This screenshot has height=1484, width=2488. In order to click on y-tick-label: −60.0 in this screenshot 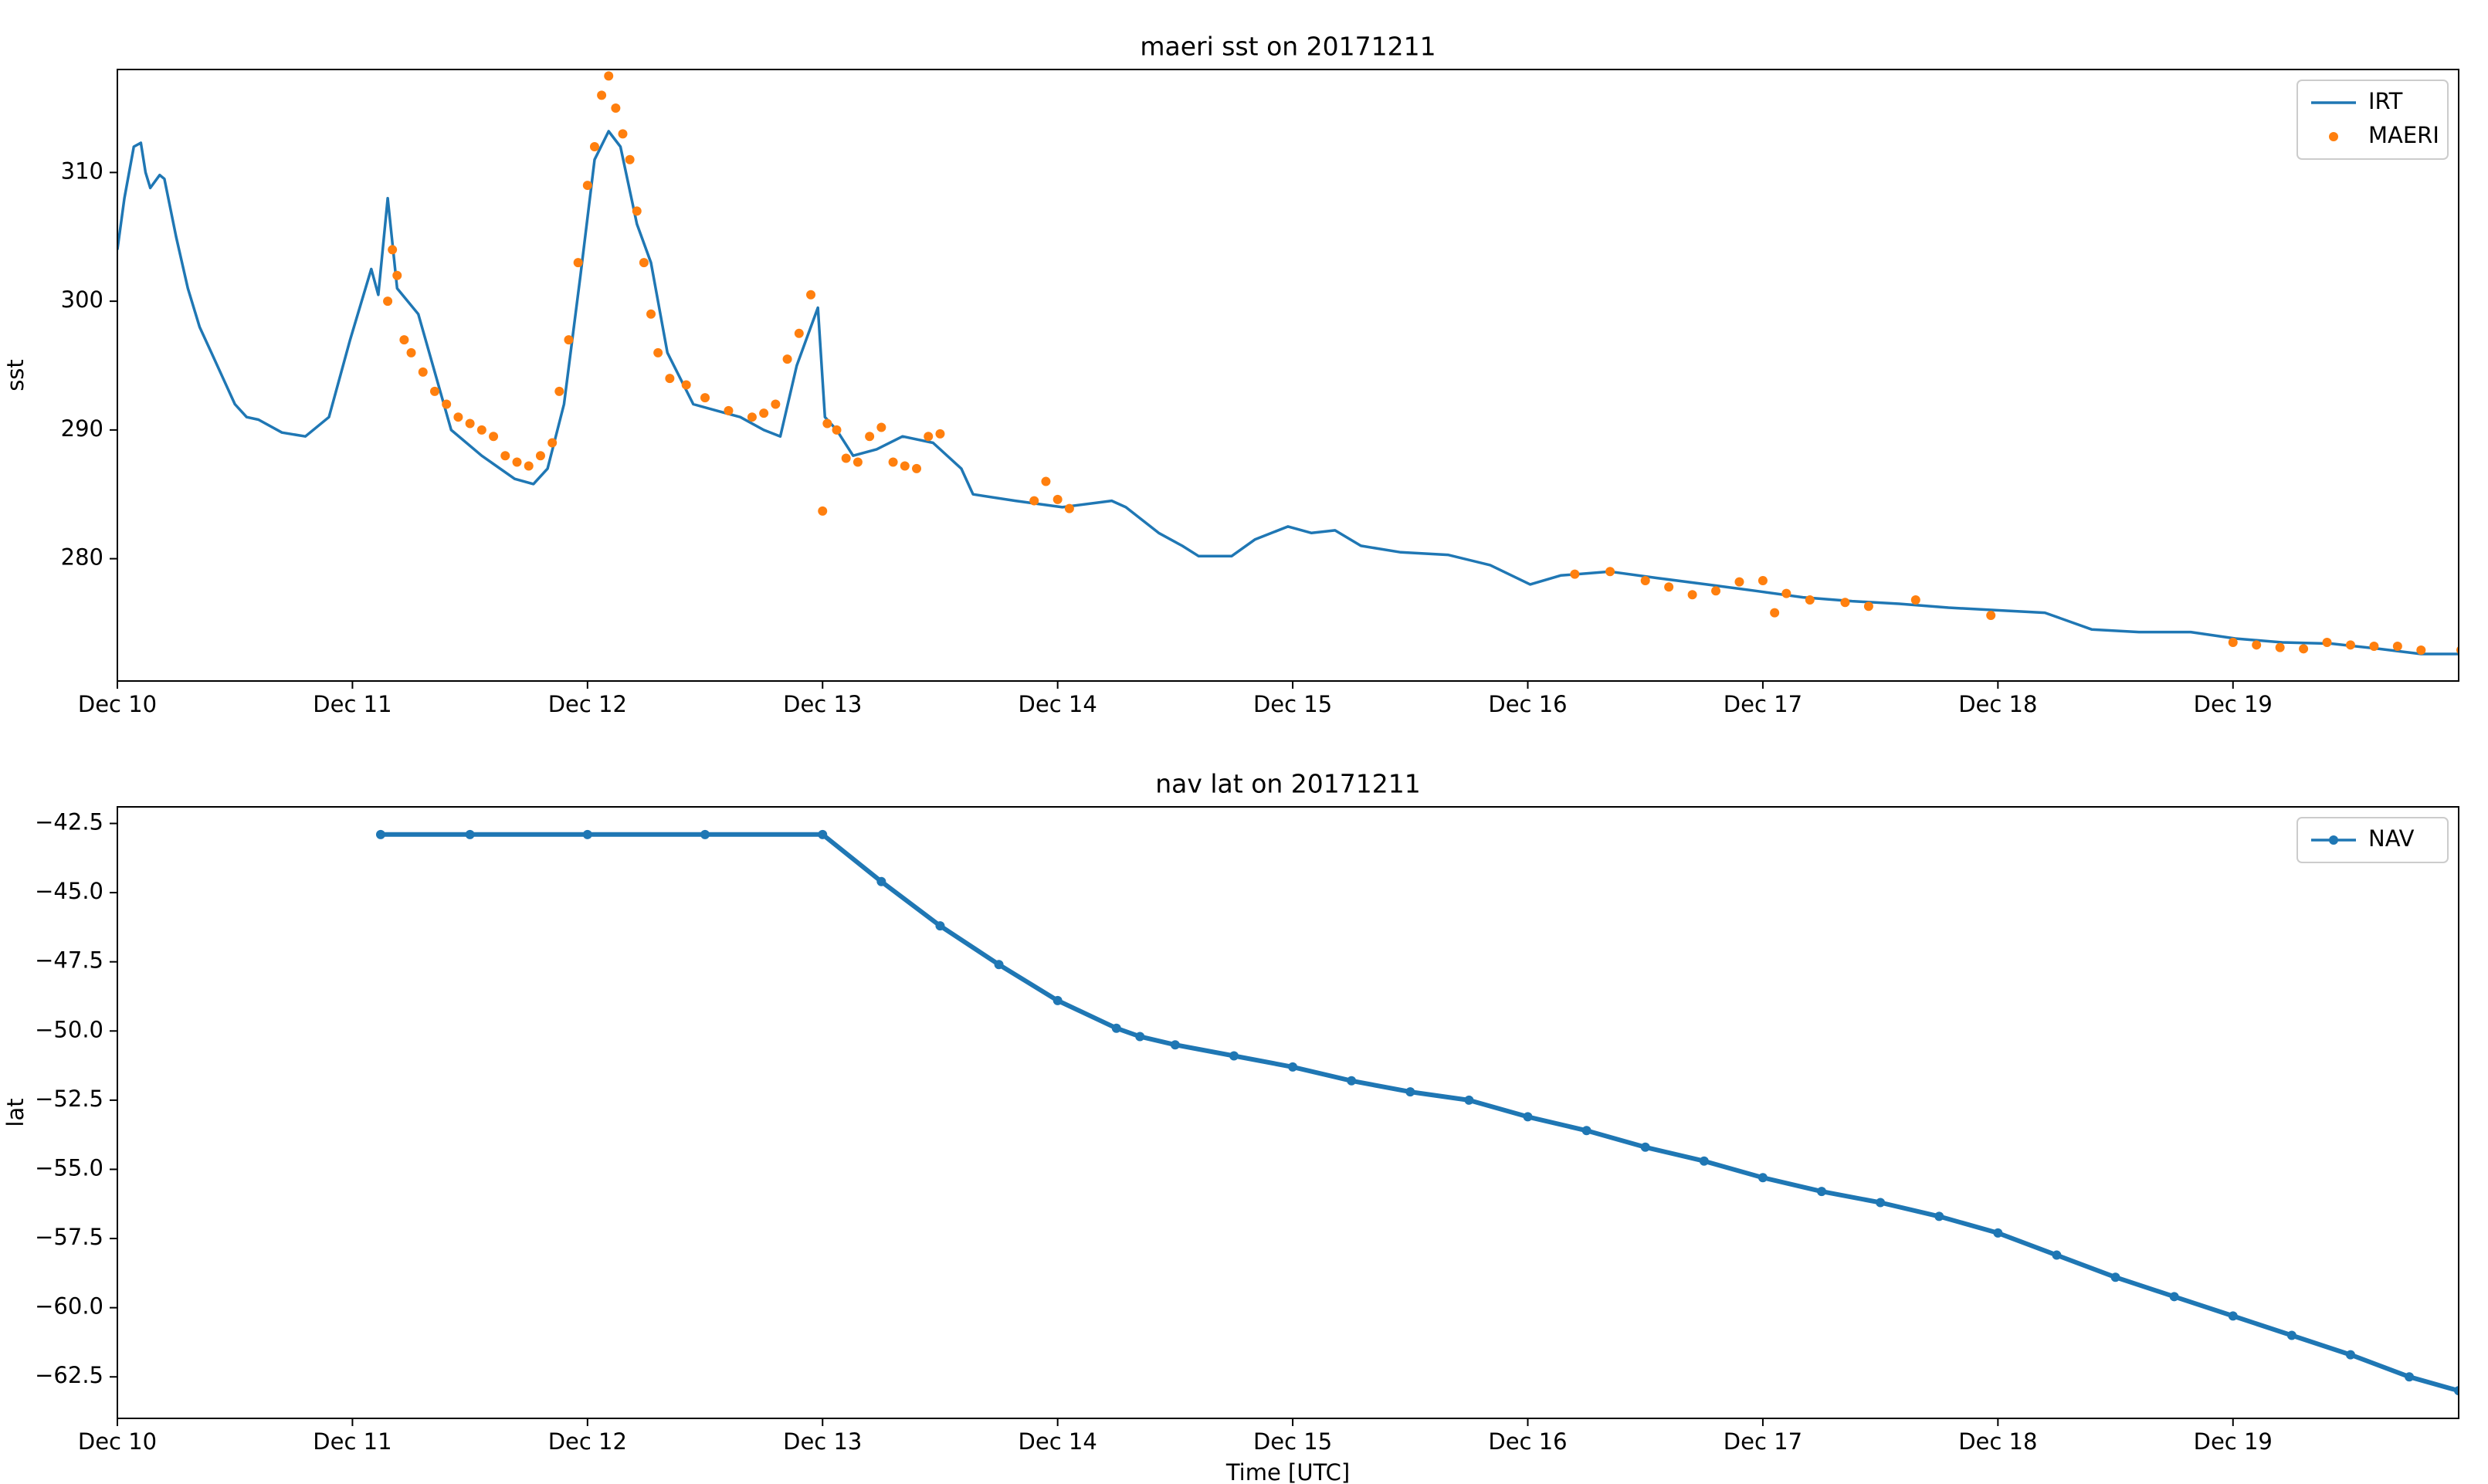, I will do `click(69, 1306)`.